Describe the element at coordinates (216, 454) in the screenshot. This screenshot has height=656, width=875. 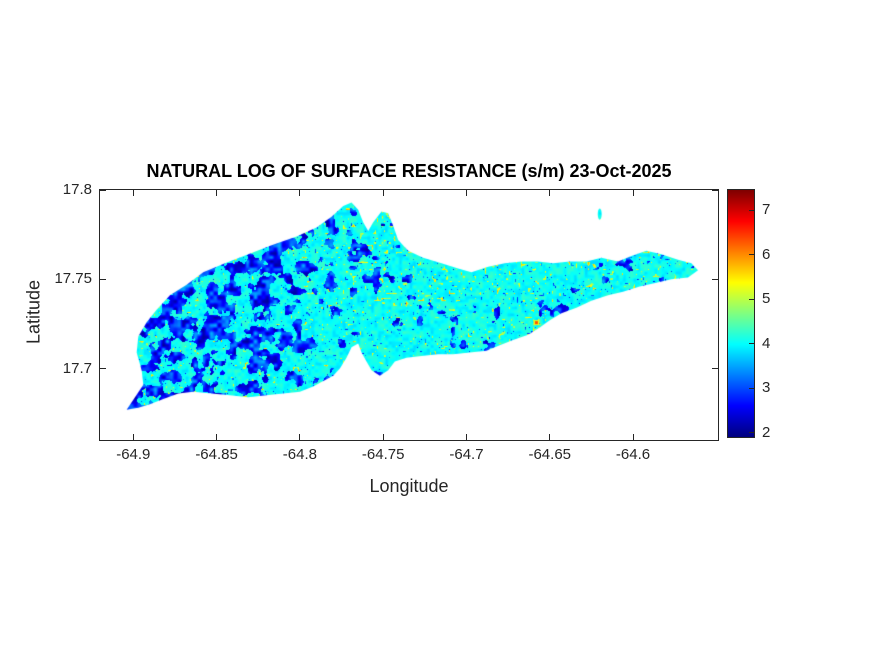
I see `x-tick-label: -64.85` at that location.